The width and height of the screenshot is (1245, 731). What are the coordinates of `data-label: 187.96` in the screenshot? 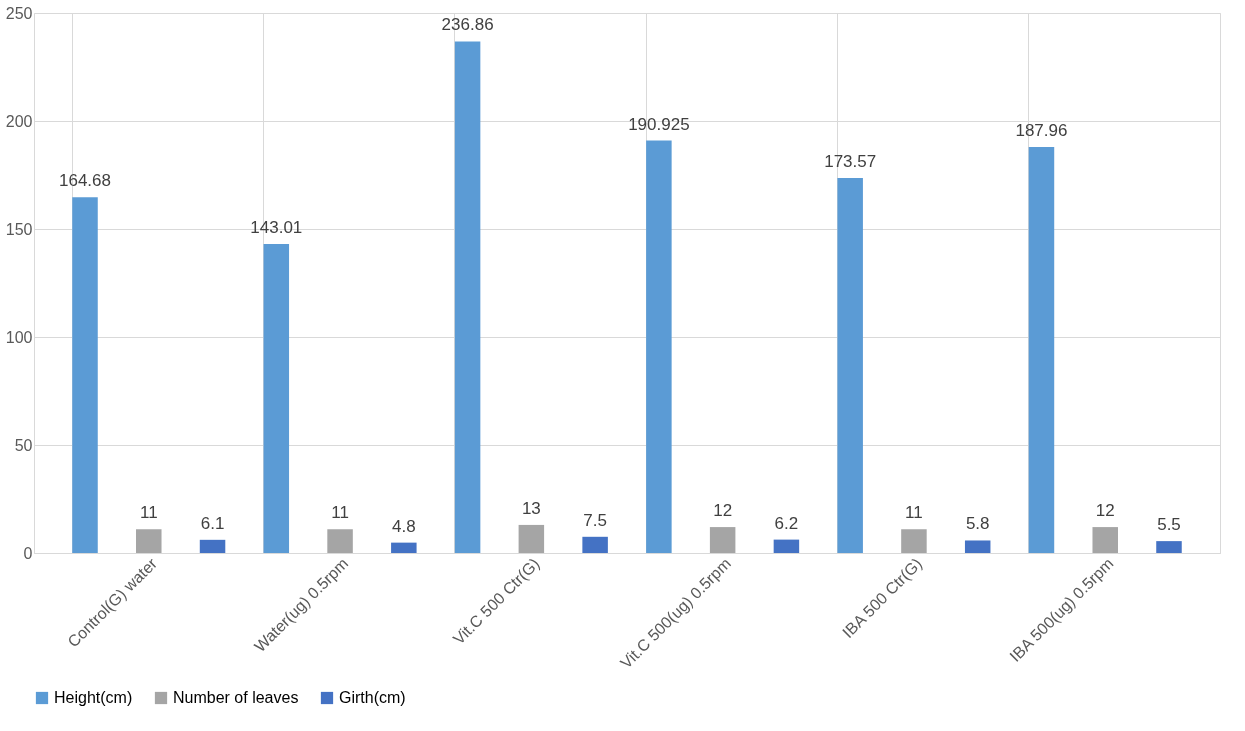 It's located at (1041, 131).